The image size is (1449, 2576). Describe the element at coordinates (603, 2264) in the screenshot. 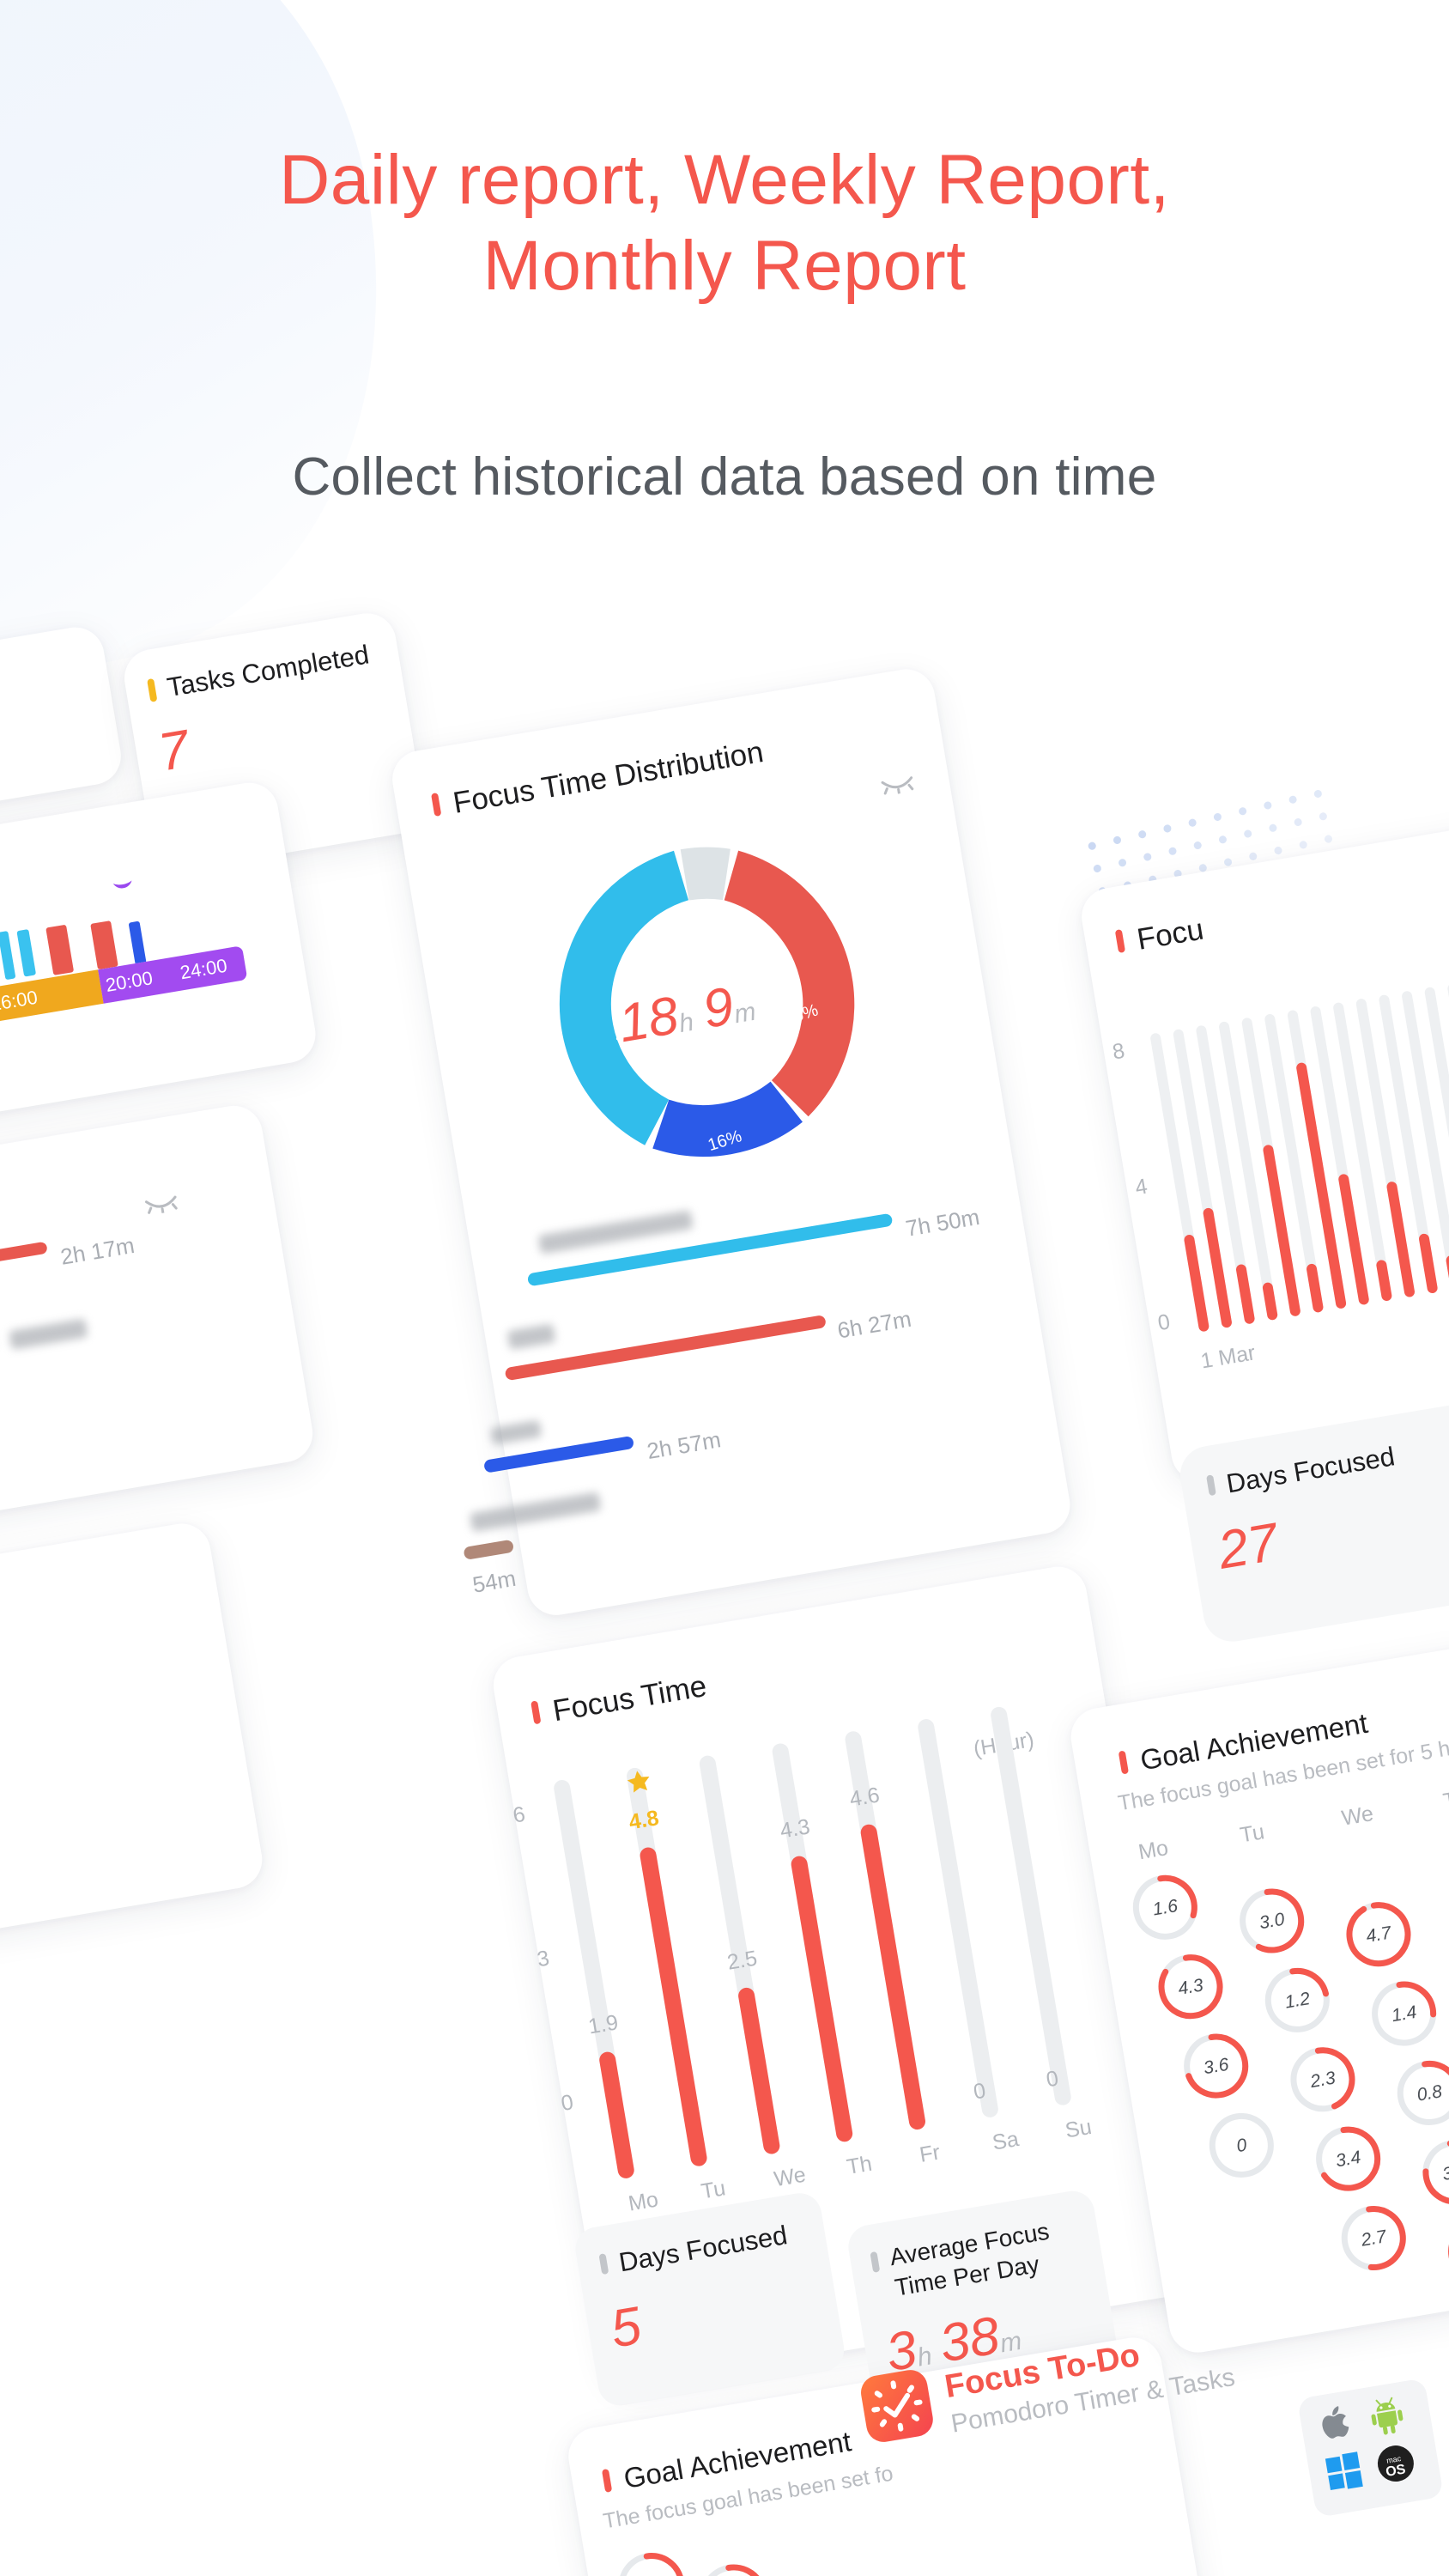

I see `accent-tick-gray-icon` at that location.